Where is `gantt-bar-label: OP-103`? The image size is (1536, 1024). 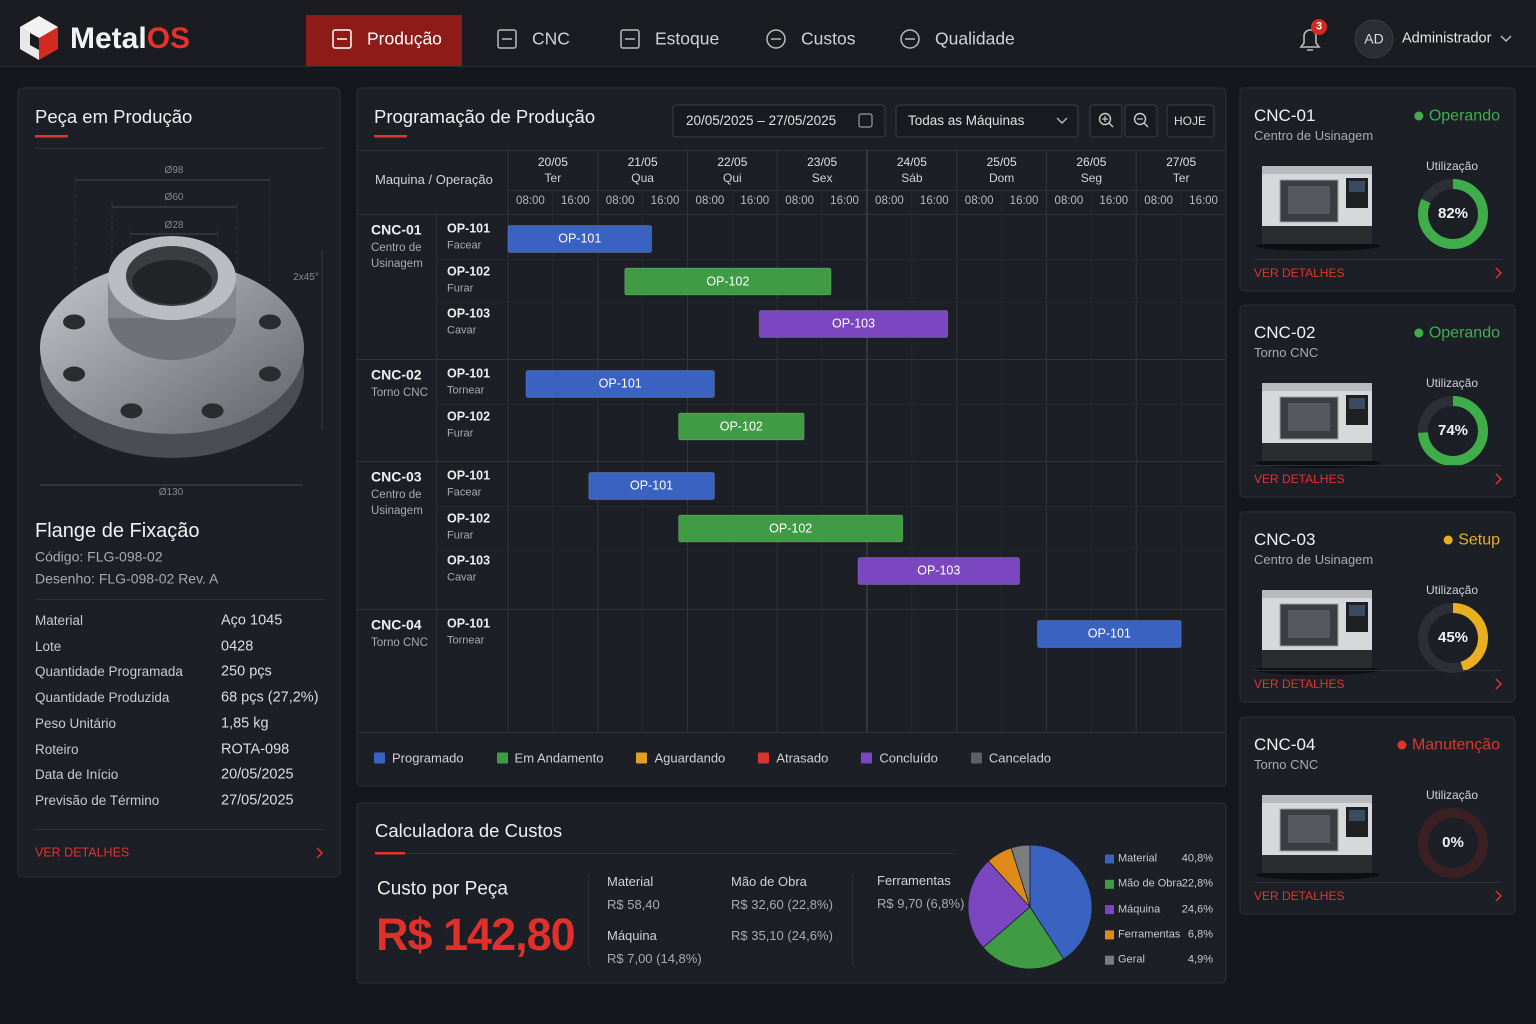 gantt-bar-label: OP-103 is located at coordinates (939, 570).